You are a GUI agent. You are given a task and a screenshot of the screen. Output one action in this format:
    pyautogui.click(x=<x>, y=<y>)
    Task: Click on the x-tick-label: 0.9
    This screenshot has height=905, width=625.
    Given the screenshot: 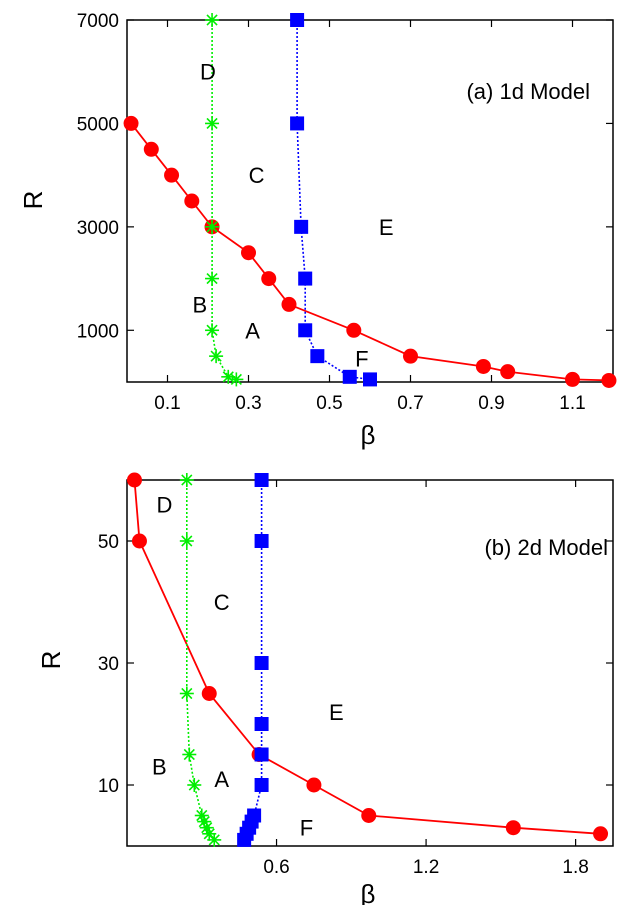 What is the action you would take?
    pyautogui.click(x=491, y=403)
    